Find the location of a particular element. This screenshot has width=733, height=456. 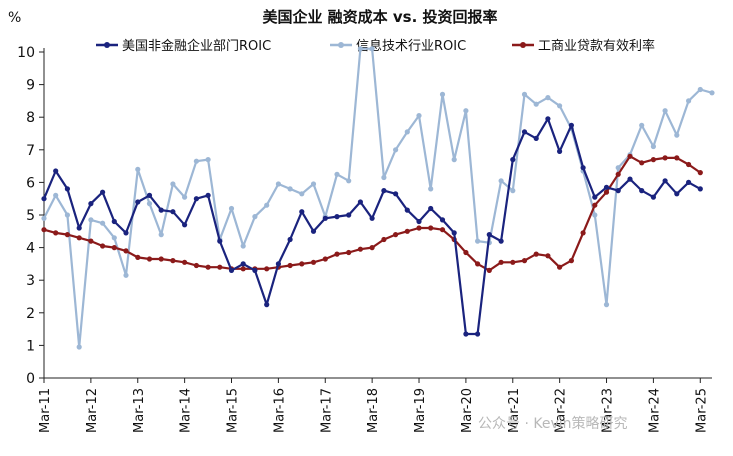

legend-item-2: 信息技术行业ROIC is located at coordinates (398, 46).